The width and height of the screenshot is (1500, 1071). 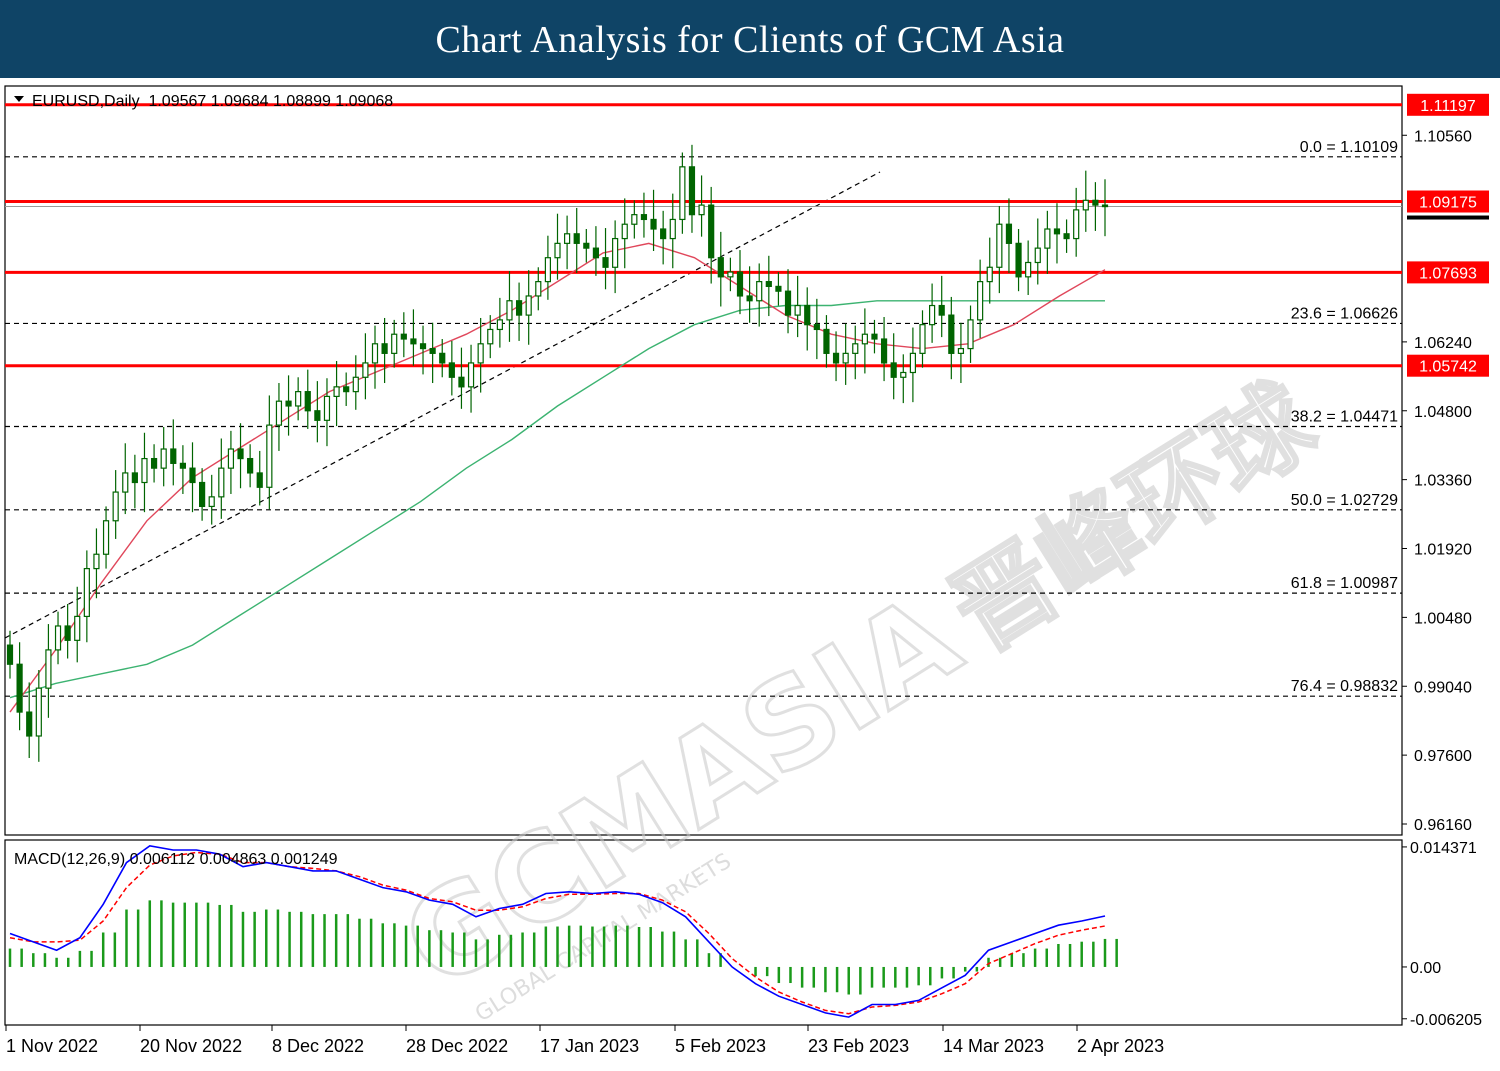 I want to click on chart-header: Chart Analysis for Clients of GCM Asia, so click(x=750, y=39).